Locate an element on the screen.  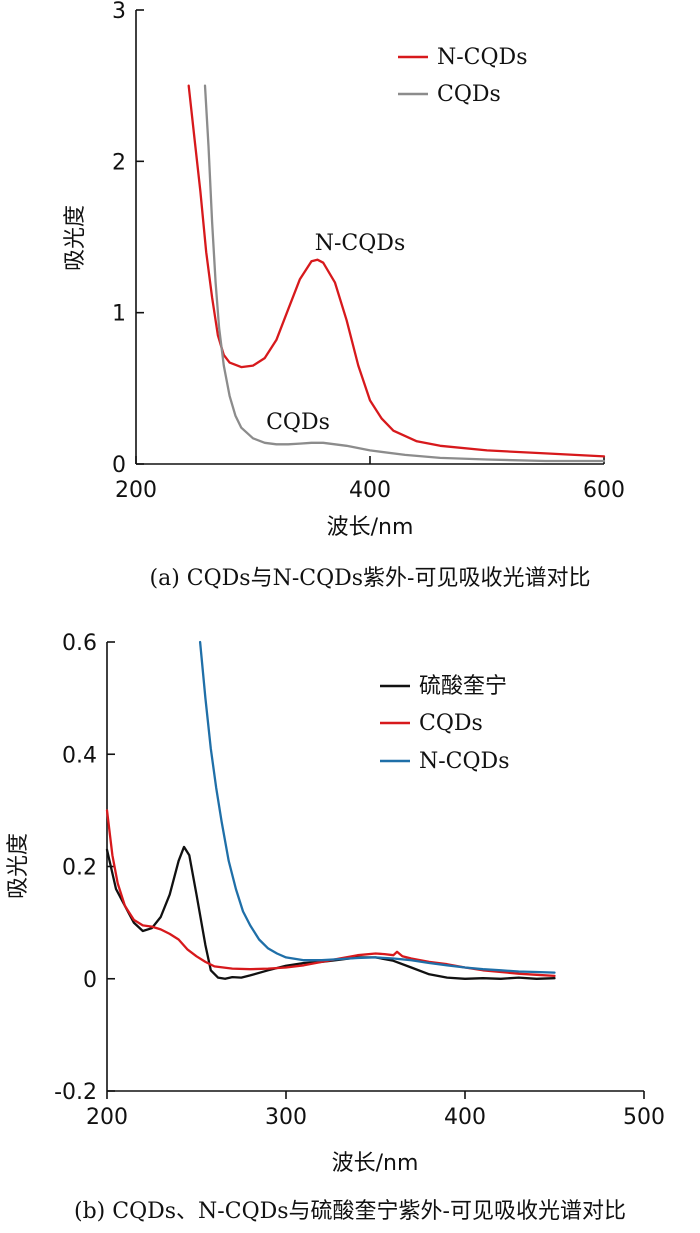
chart-b-xtick-label: 400 is located at coordinates (465, 1117).